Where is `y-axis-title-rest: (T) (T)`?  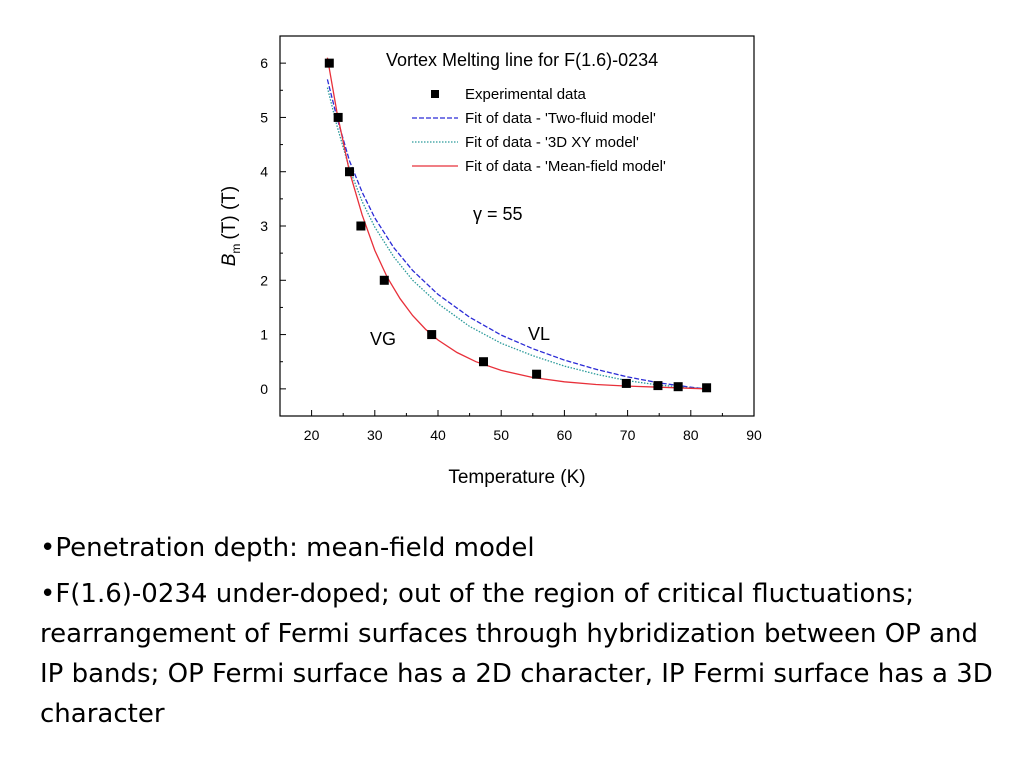
y-axis-title-rest: (T) (T) is located at coordinates (229, 213).